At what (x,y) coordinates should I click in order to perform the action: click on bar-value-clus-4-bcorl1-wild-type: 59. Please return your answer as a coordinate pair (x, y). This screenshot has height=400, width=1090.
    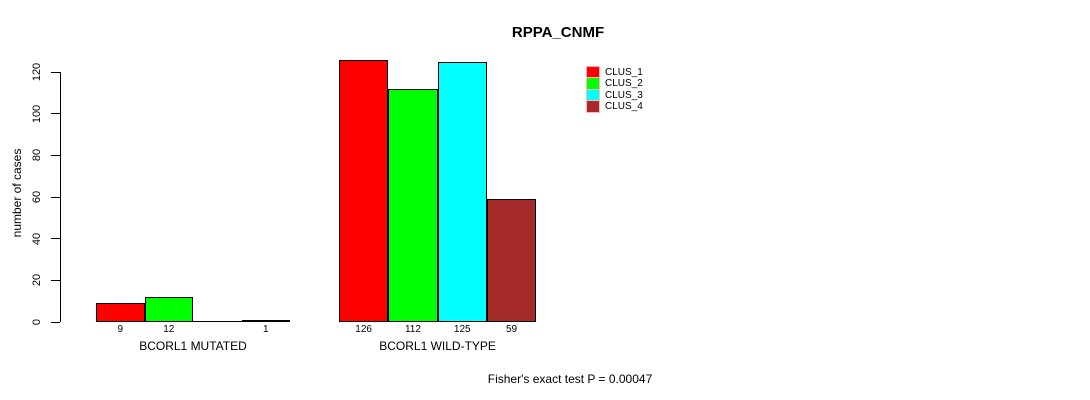
    Looking at the image, I should click on (511, 329).